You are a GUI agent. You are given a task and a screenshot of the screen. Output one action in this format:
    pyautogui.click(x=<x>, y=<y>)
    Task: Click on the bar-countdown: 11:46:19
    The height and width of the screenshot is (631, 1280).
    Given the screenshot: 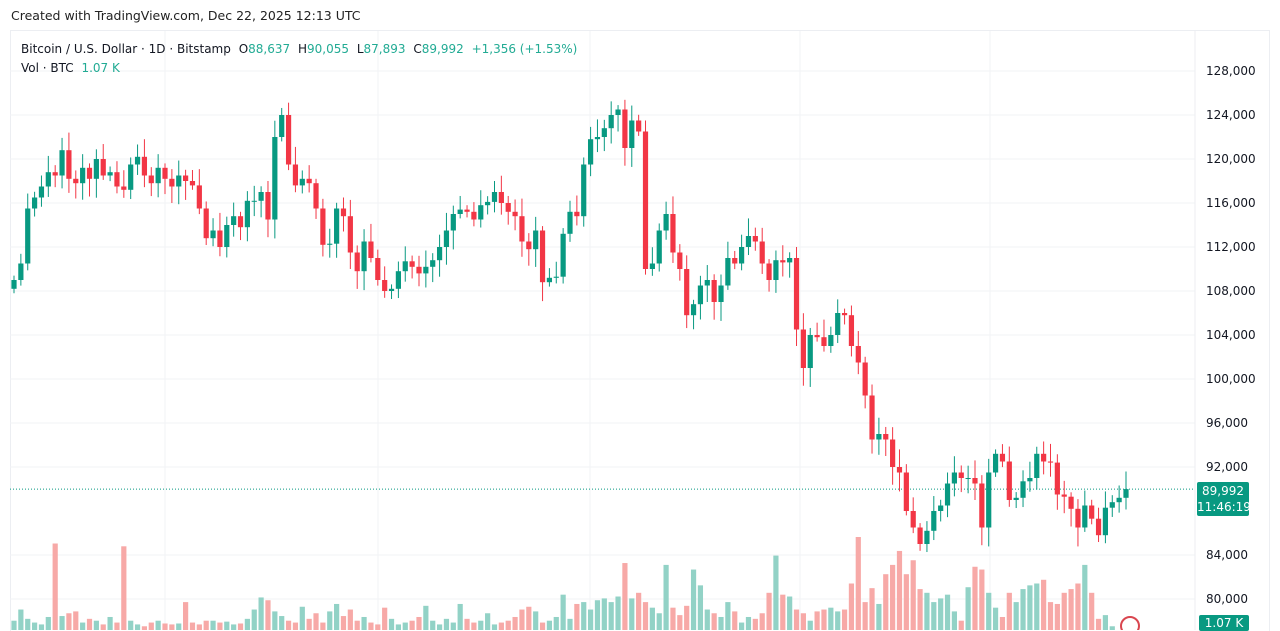 What is the action you would take?
    pyautogui.click(x=1224, y=507)
    